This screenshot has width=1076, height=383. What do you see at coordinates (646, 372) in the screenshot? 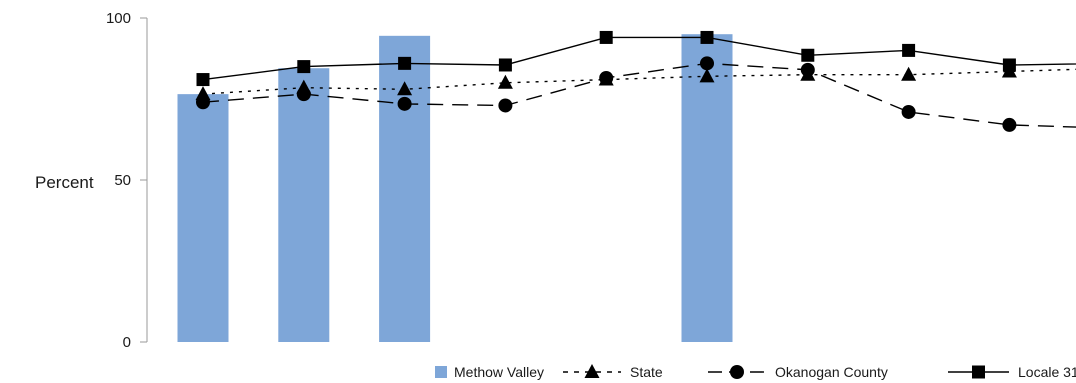
I see `legend-label: State` at bounding box center [646, 372].